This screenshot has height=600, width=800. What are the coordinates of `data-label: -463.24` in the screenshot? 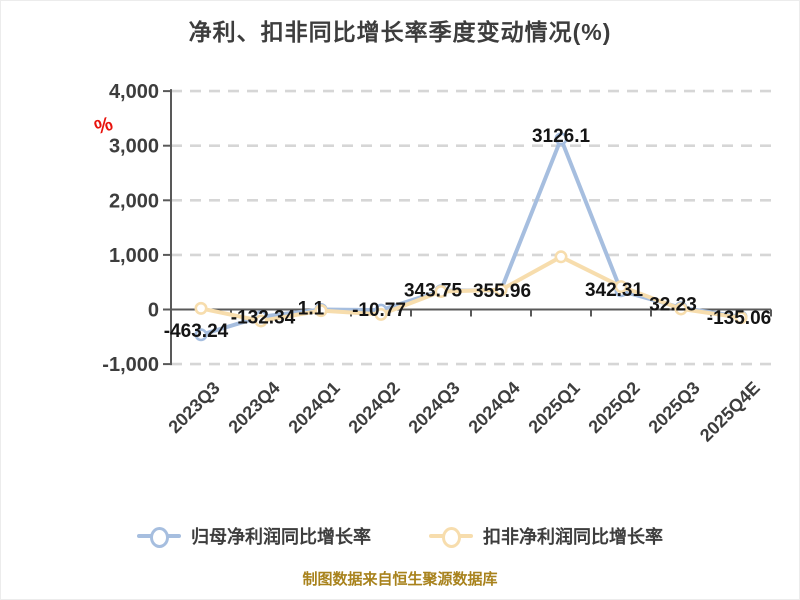 It's located at (196, 331).